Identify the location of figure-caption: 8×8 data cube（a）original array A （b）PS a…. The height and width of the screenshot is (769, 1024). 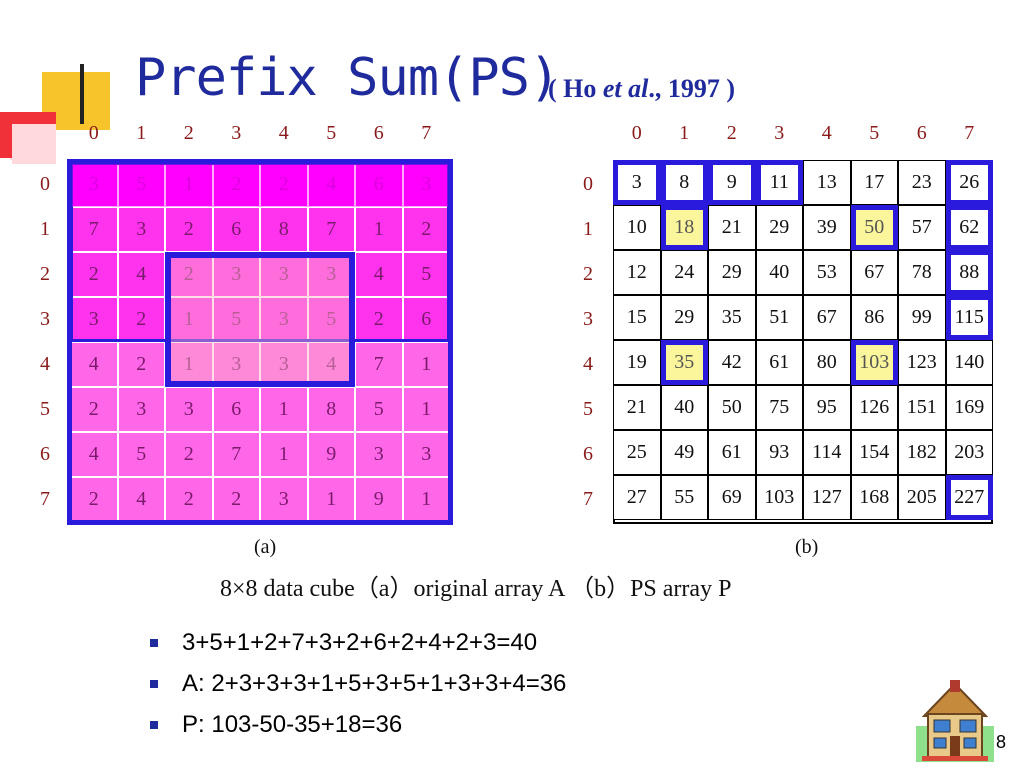
(476, 589).